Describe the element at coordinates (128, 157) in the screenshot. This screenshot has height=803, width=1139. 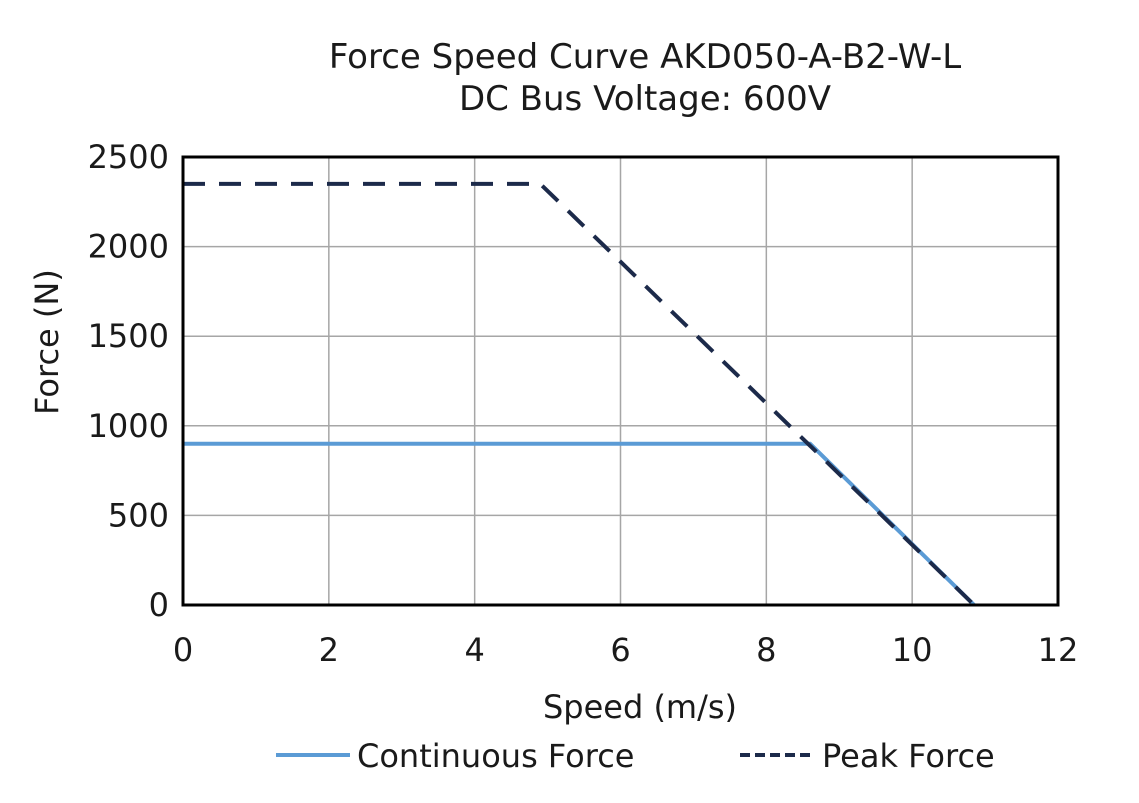
I see `y-tick-label: 2500` at that location.